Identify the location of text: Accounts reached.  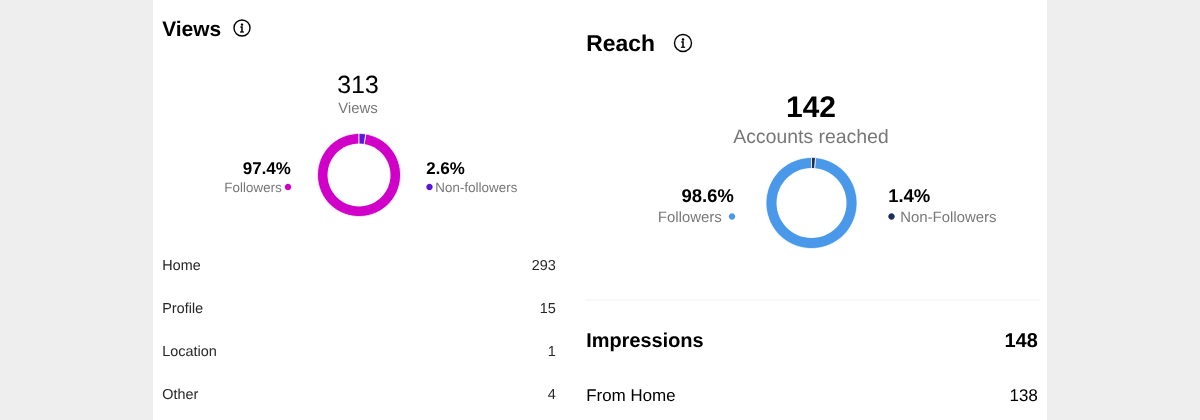
(810, 136).